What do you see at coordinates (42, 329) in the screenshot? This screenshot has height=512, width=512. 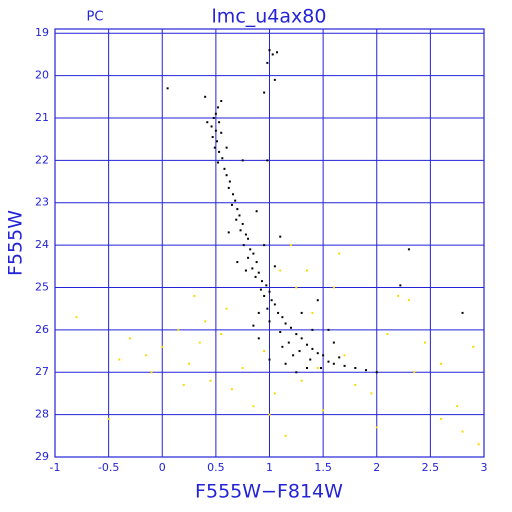 I see `y-tick-label: 26` at bounding box center [42, 329].